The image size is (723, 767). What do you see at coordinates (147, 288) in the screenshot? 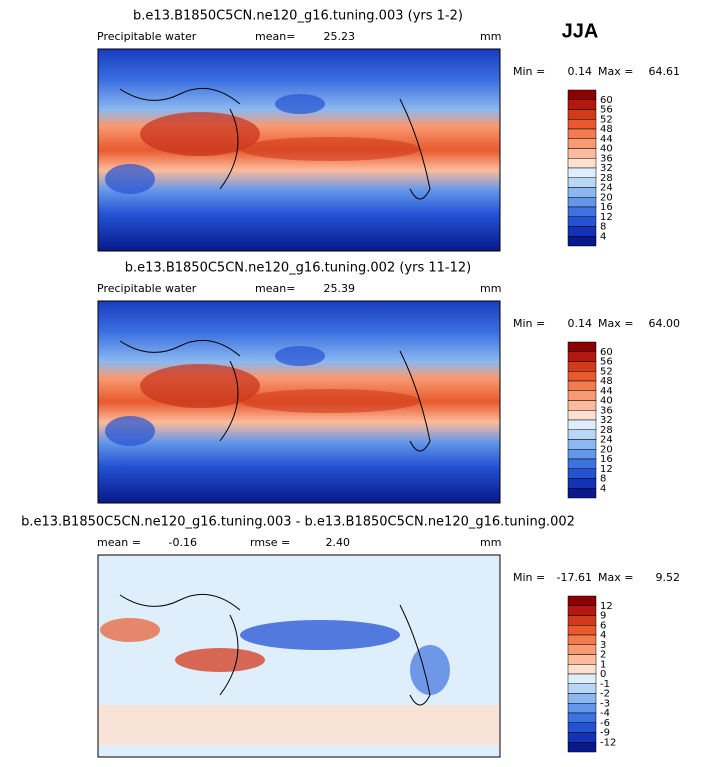
I see `variable-label: Precipitable water` at bounding box center [147, 288].